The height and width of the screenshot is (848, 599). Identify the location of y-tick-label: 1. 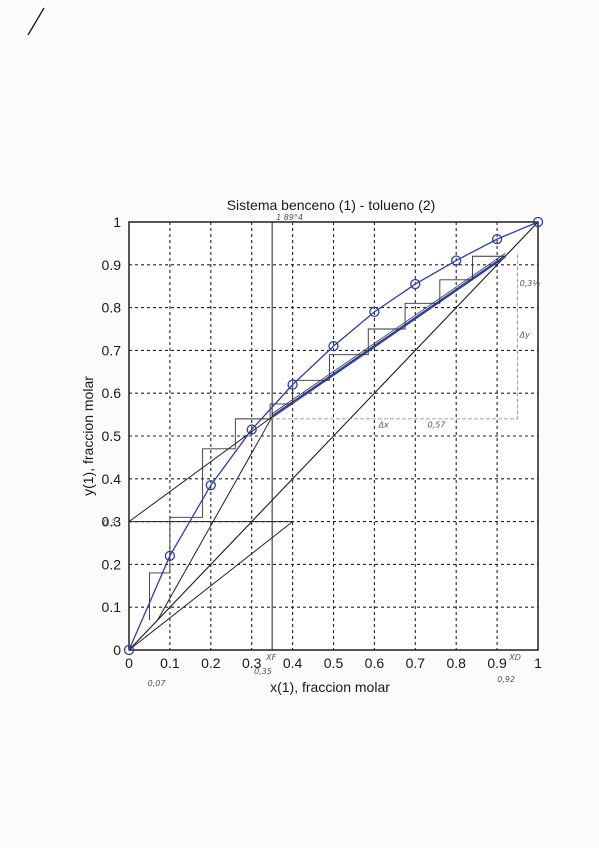
(117, 222).